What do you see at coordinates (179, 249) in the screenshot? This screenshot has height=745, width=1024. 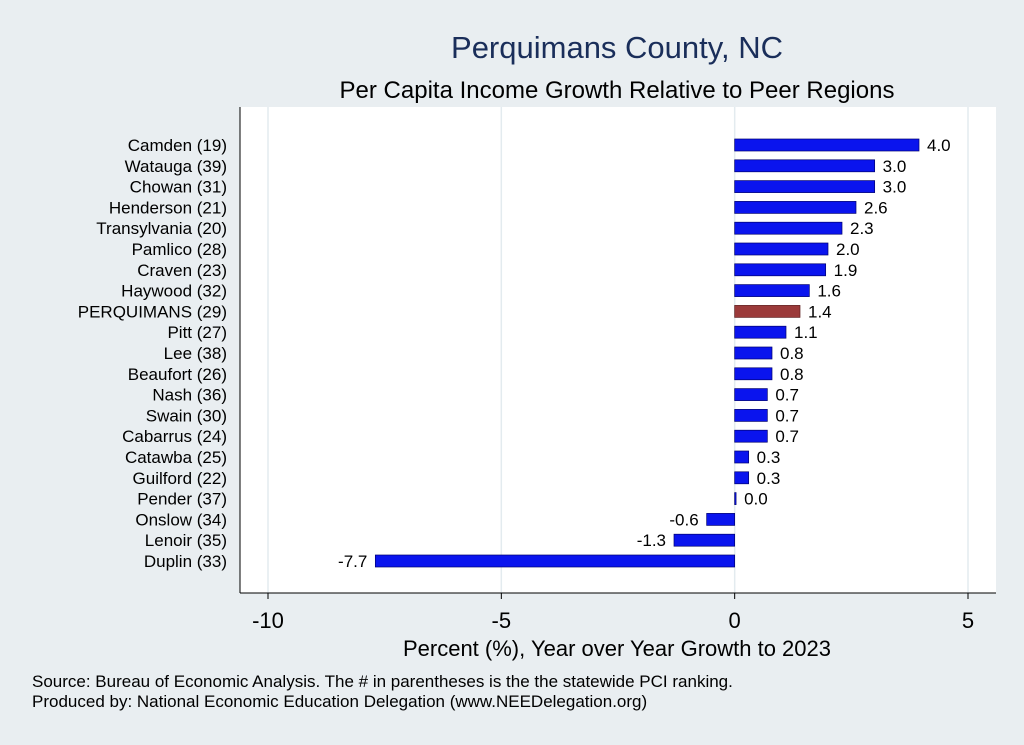 I see `category-label: Pamlico (28)` at bounding box center [179, 249].